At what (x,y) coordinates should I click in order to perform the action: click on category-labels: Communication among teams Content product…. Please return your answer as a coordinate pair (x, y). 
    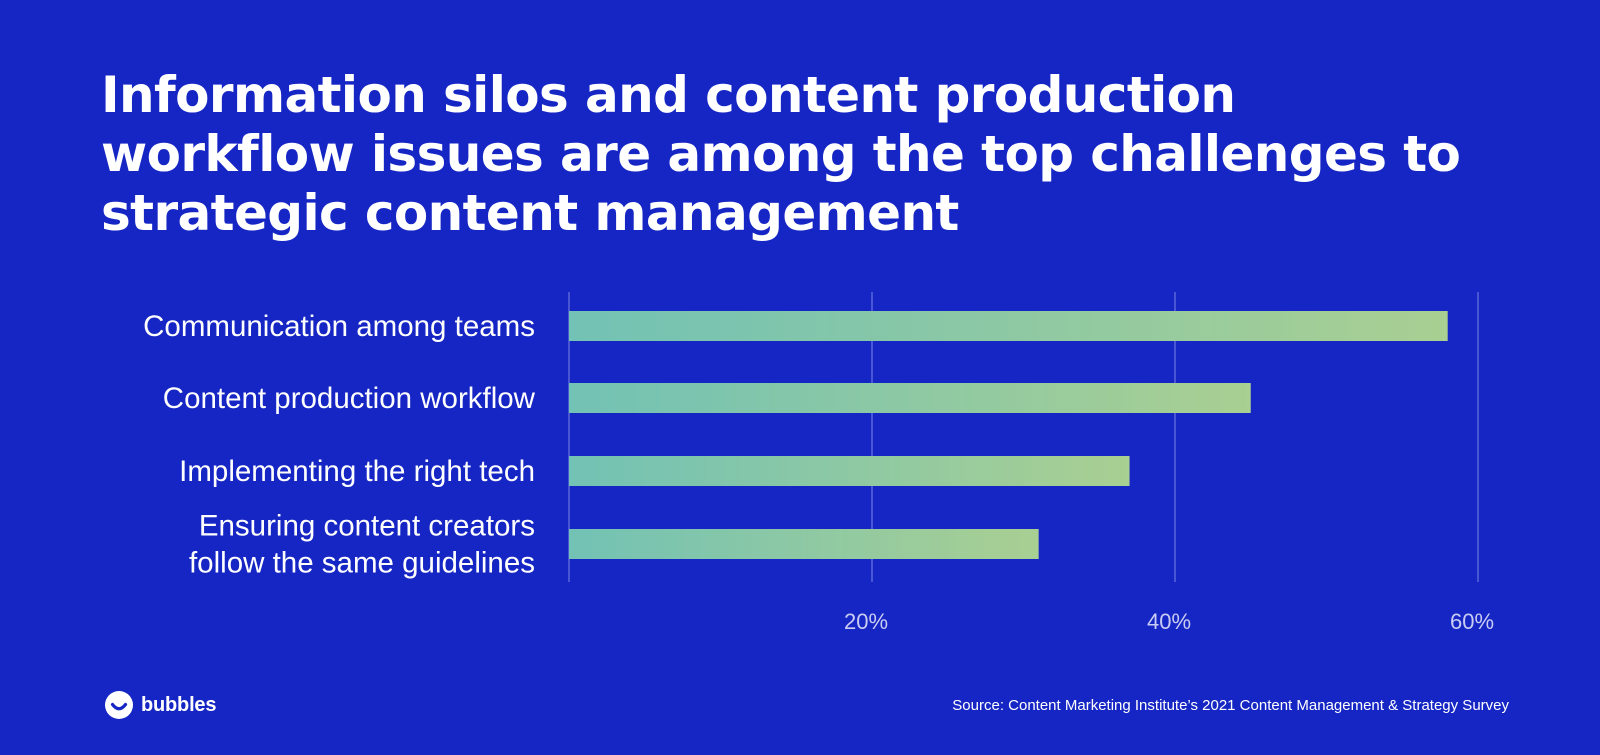
    Looking at the image, I should click on (339, 445).